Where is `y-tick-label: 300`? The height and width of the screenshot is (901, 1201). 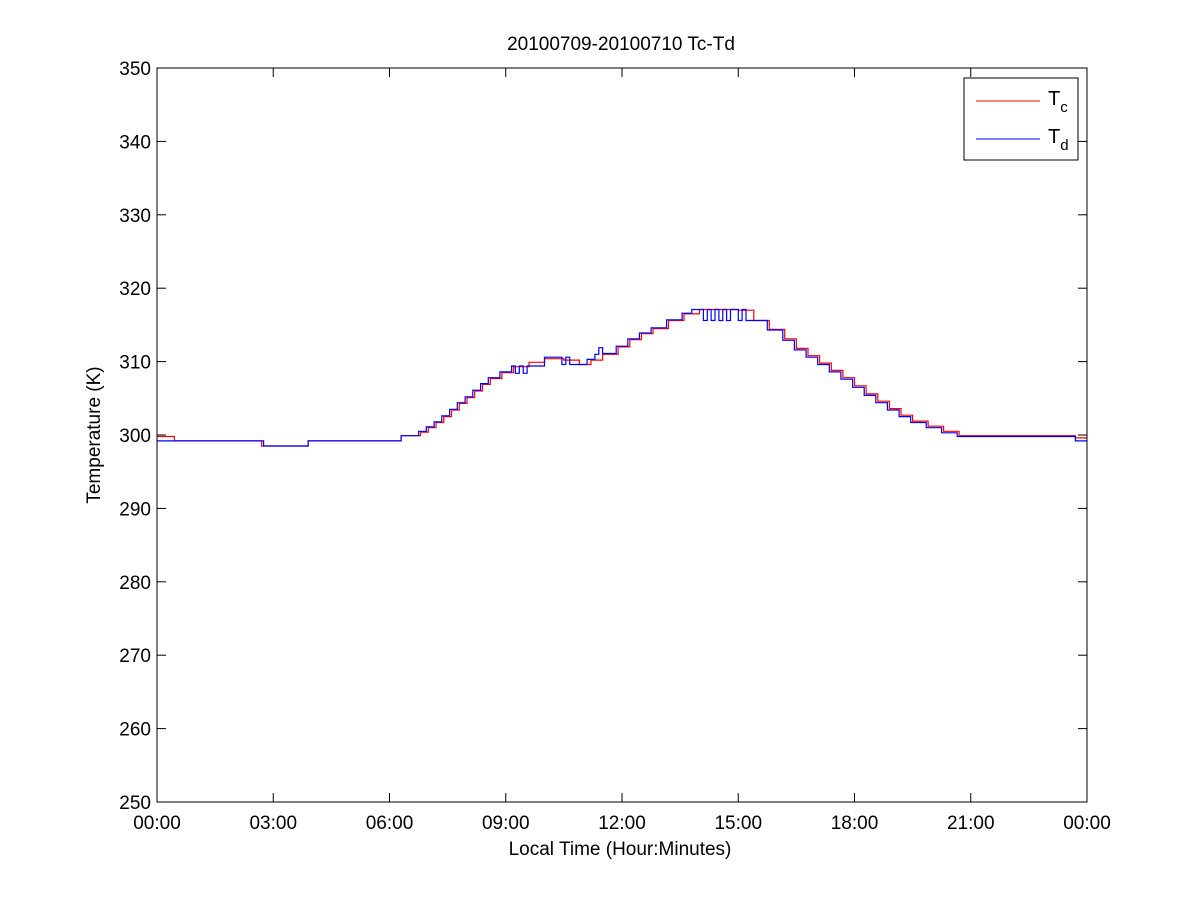
y-tick-label: 300 is located at coordinates (135, 436).